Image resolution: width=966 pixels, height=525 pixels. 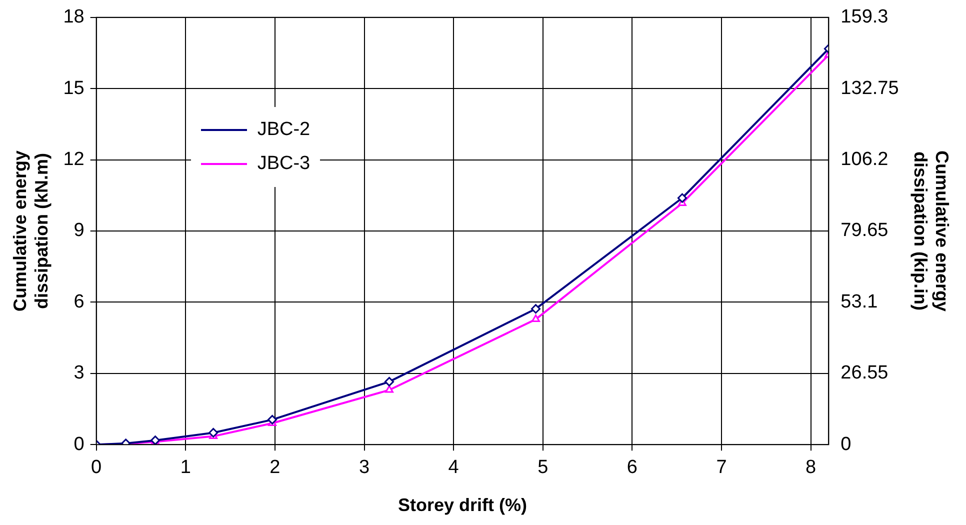 What do you see at coordinates (859, 301) in the screenshot?
I see `y2-tick-label: 53.1` at bounding box center [859, 301].